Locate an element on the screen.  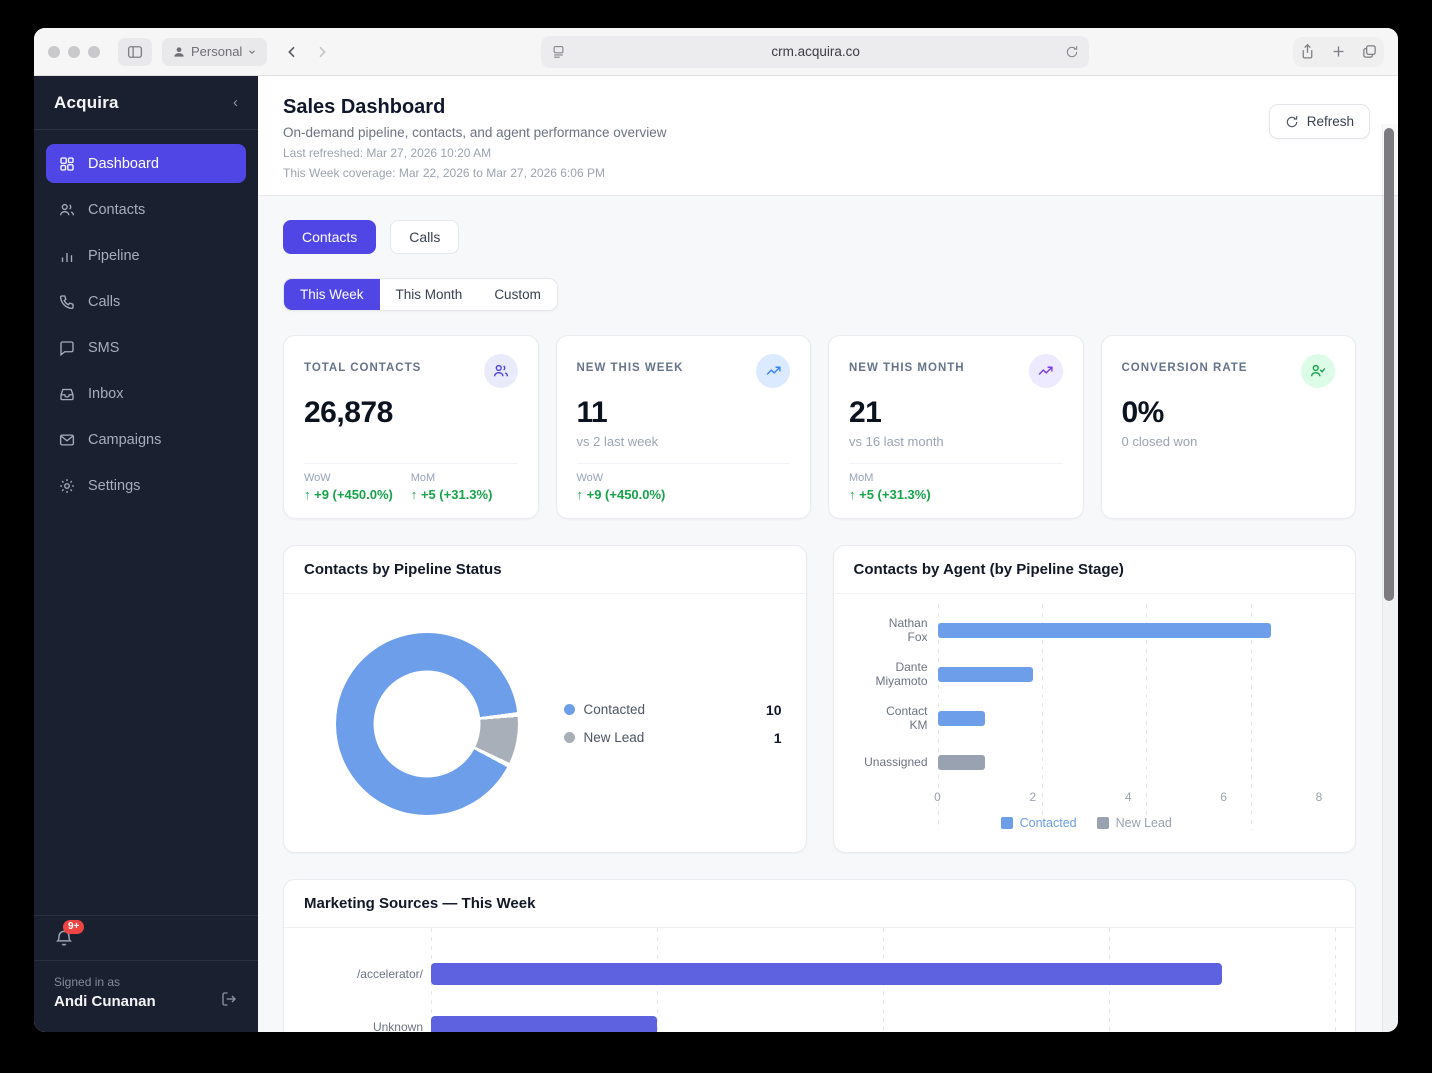
scrollbar-thumb is located at coordinates (1389, 364).